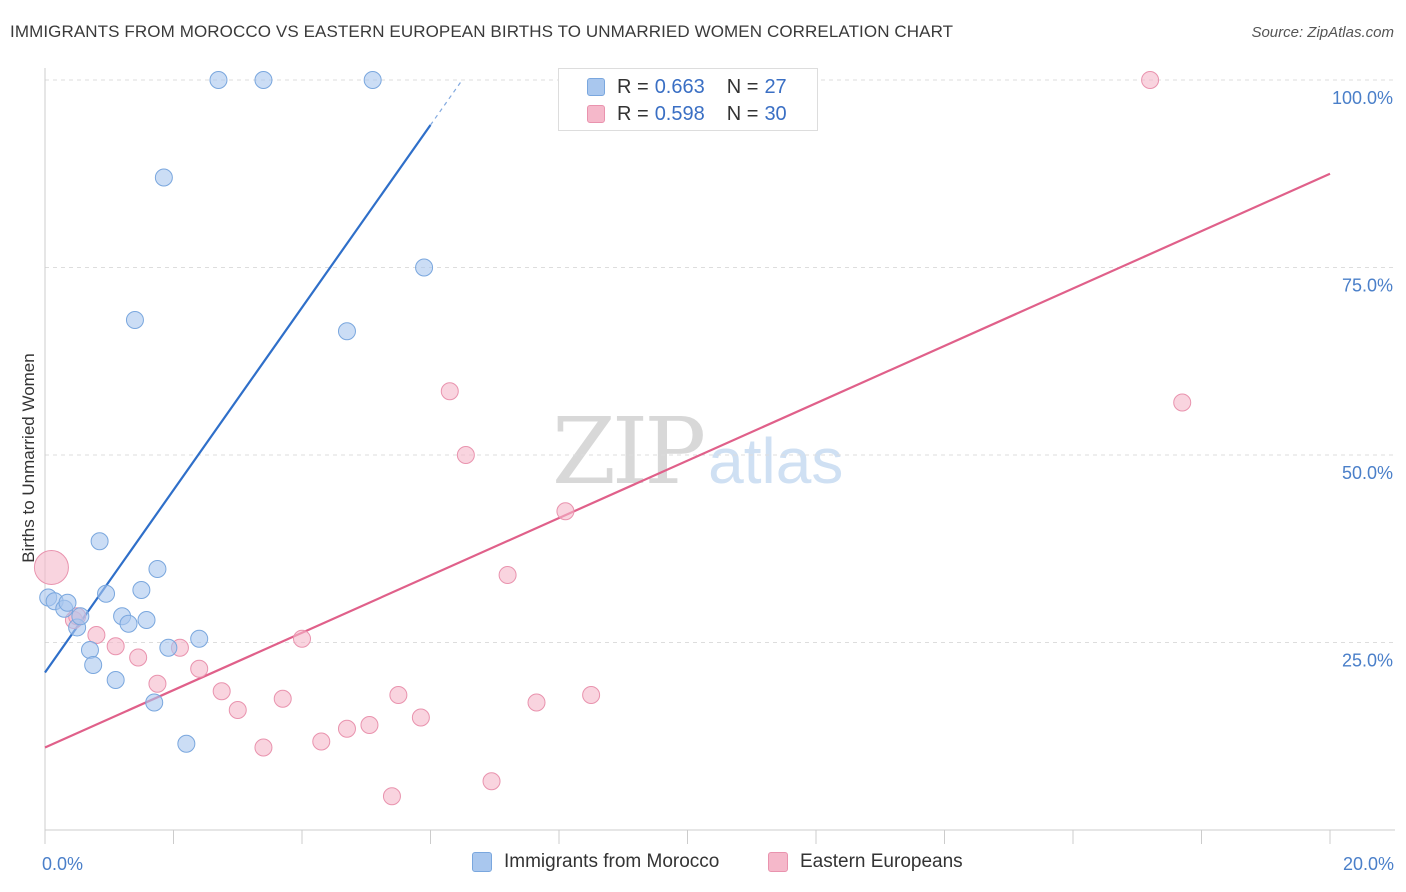 The height and width of the screenshot is (892, 1406). I want to click on y-tick-label: 25.0%, so click(1367, 661).